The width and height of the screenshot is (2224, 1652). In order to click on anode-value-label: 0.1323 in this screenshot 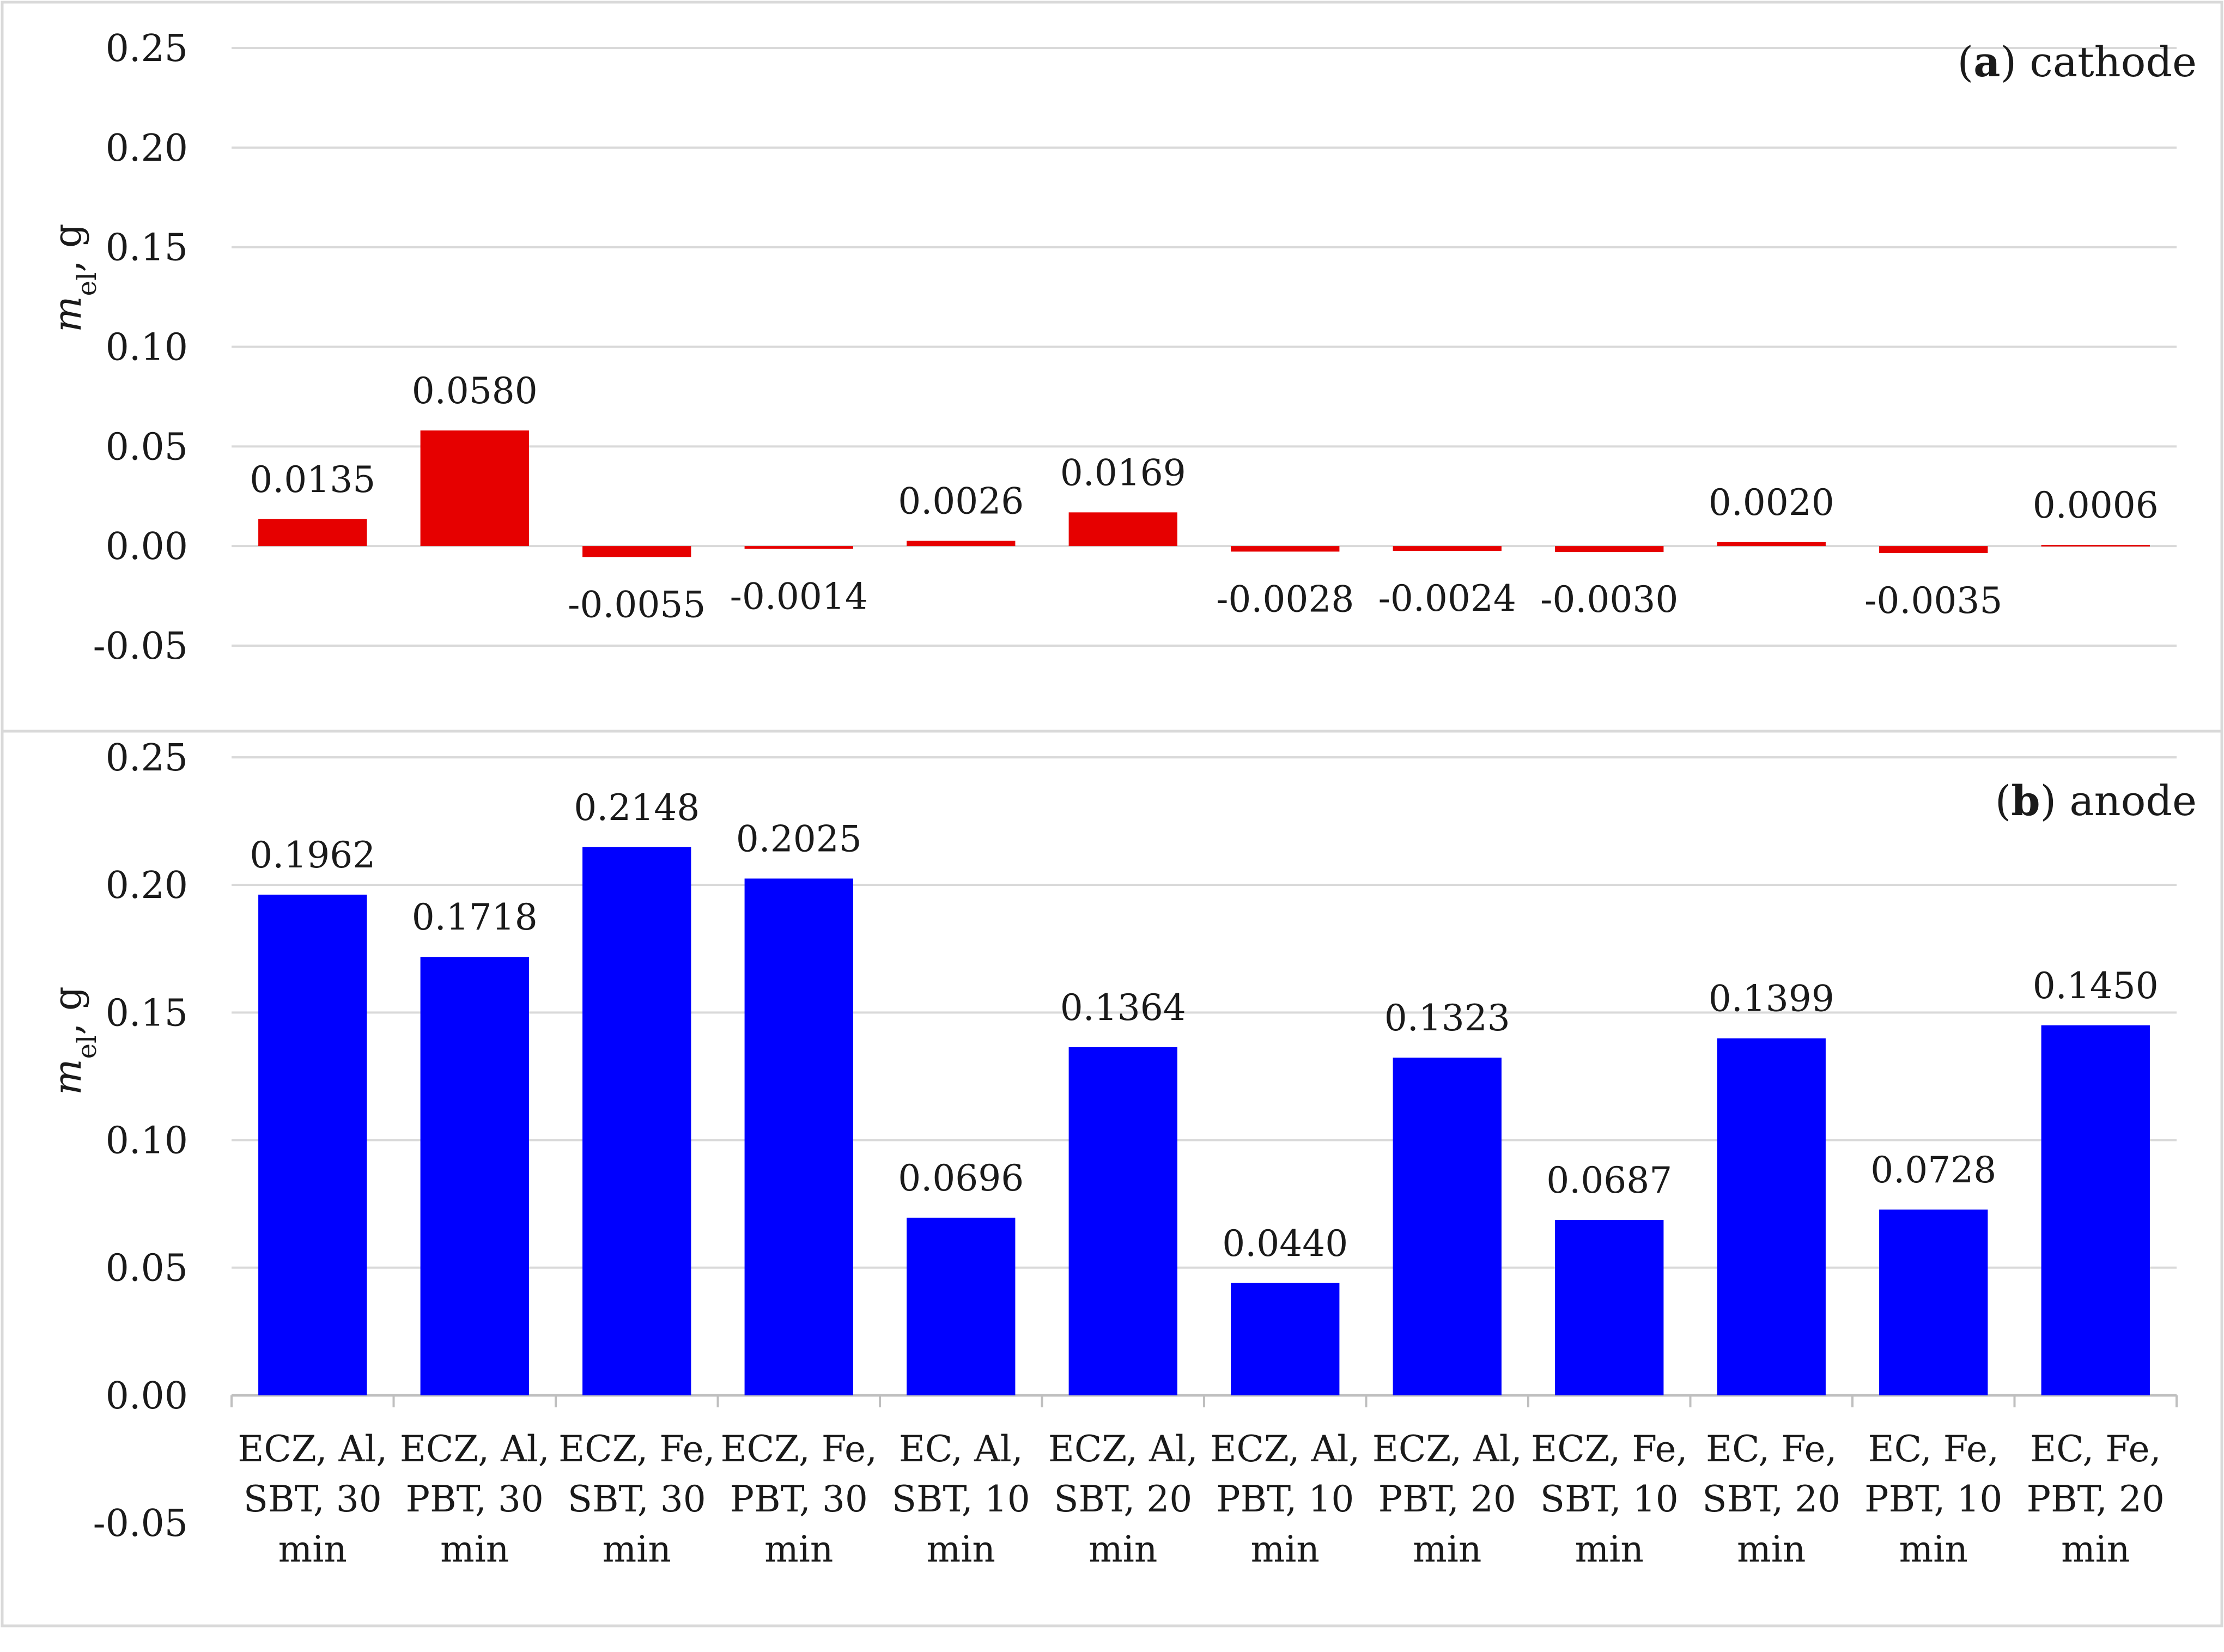, I will do `click(1447, 1018)`.